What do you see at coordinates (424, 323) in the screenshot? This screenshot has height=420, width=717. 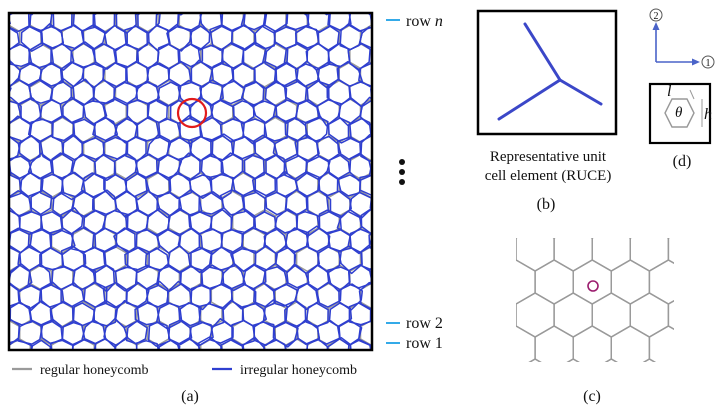 I see `row-2-label: row 2` at bounding box center [424, 323].